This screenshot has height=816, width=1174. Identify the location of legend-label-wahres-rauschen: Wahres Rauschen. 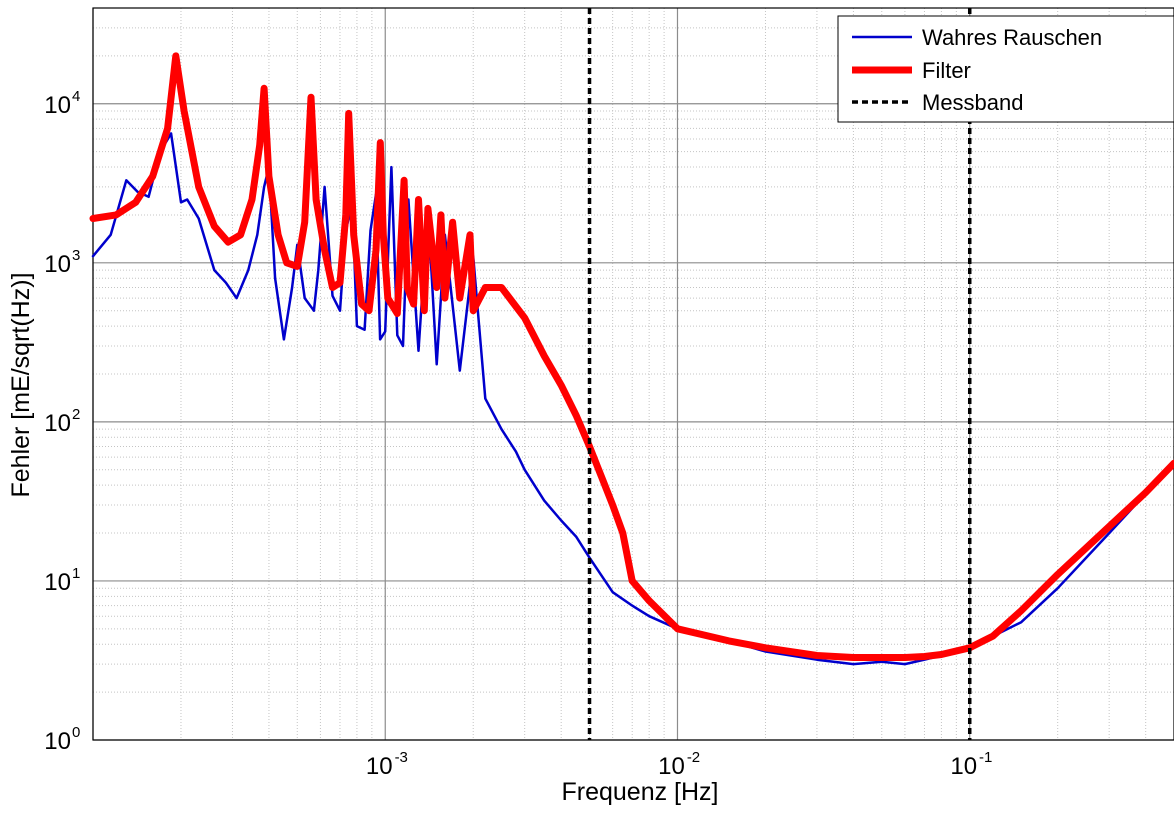
(1012, 37).